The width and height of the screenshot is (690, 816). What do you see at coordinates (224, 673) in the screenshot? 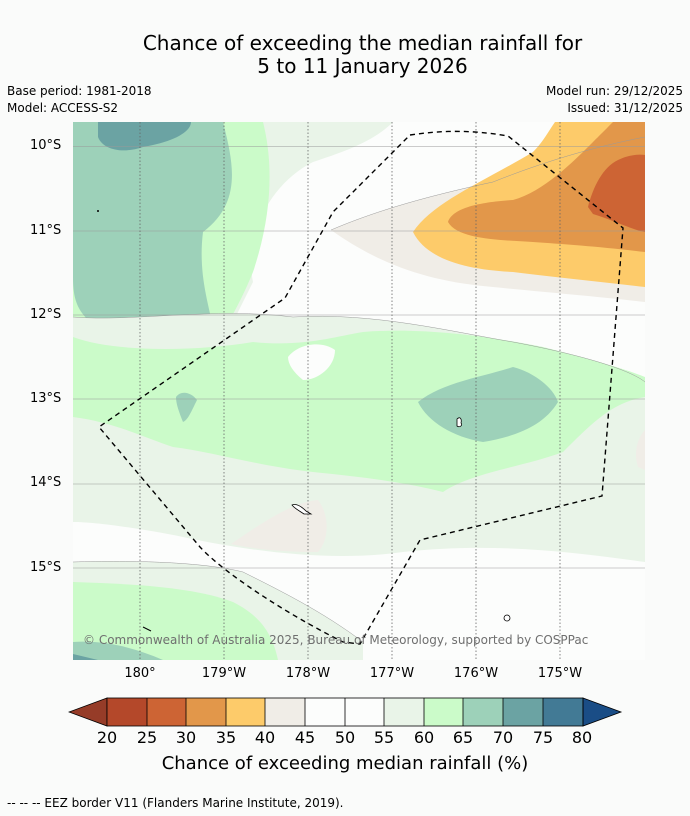
I see `lon-label: 179°W` at bounding box center [224, 673].